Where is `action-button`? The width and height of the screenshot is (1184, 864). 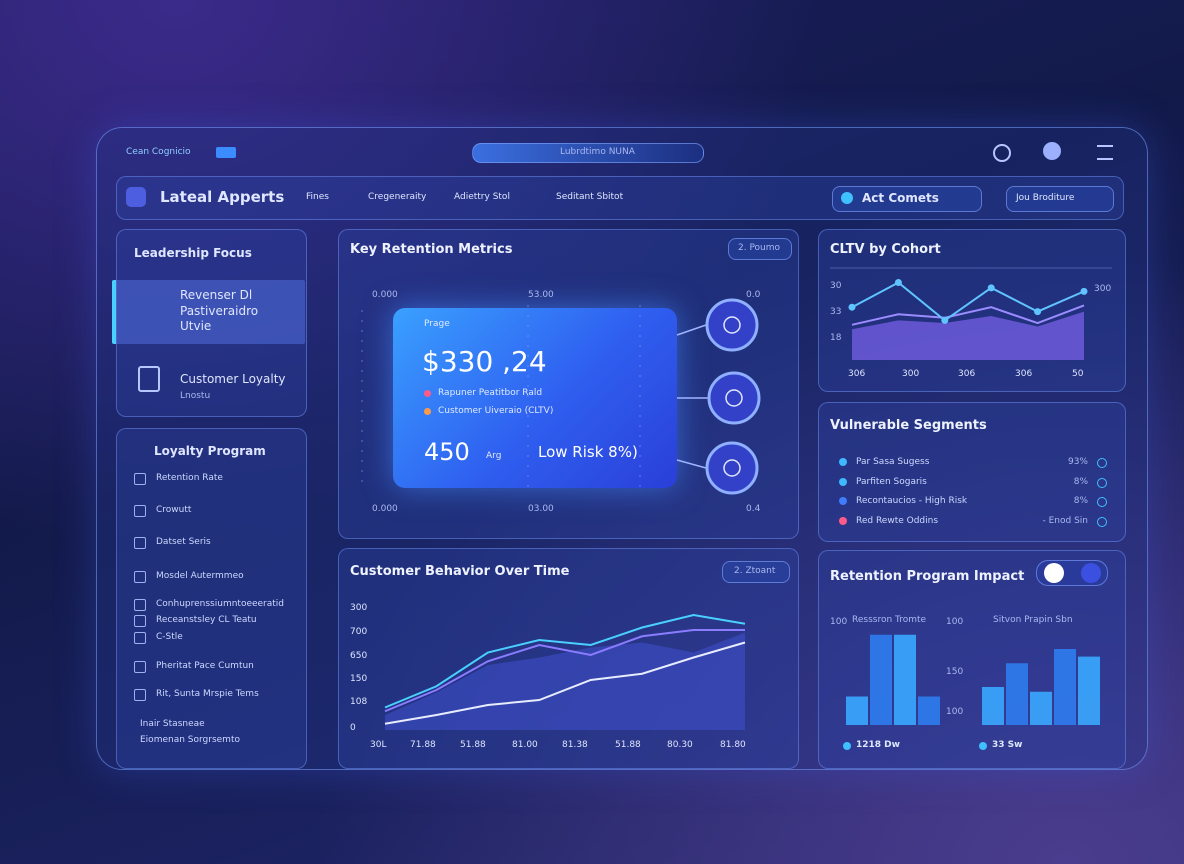
action-button is located at coordinates (907, 199).